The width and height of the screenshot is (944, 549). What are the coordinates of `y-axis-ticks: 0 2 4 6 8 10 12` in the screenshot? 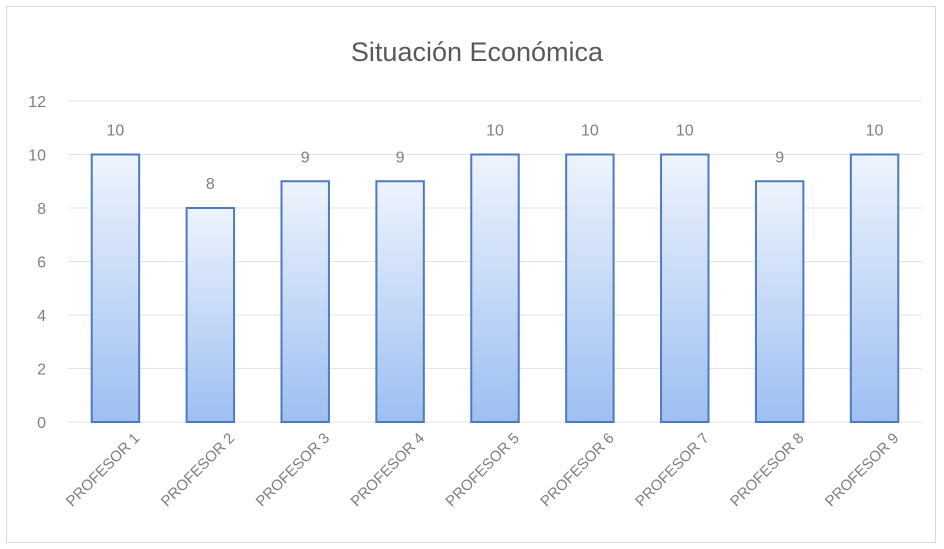 It's located at (37, 263).